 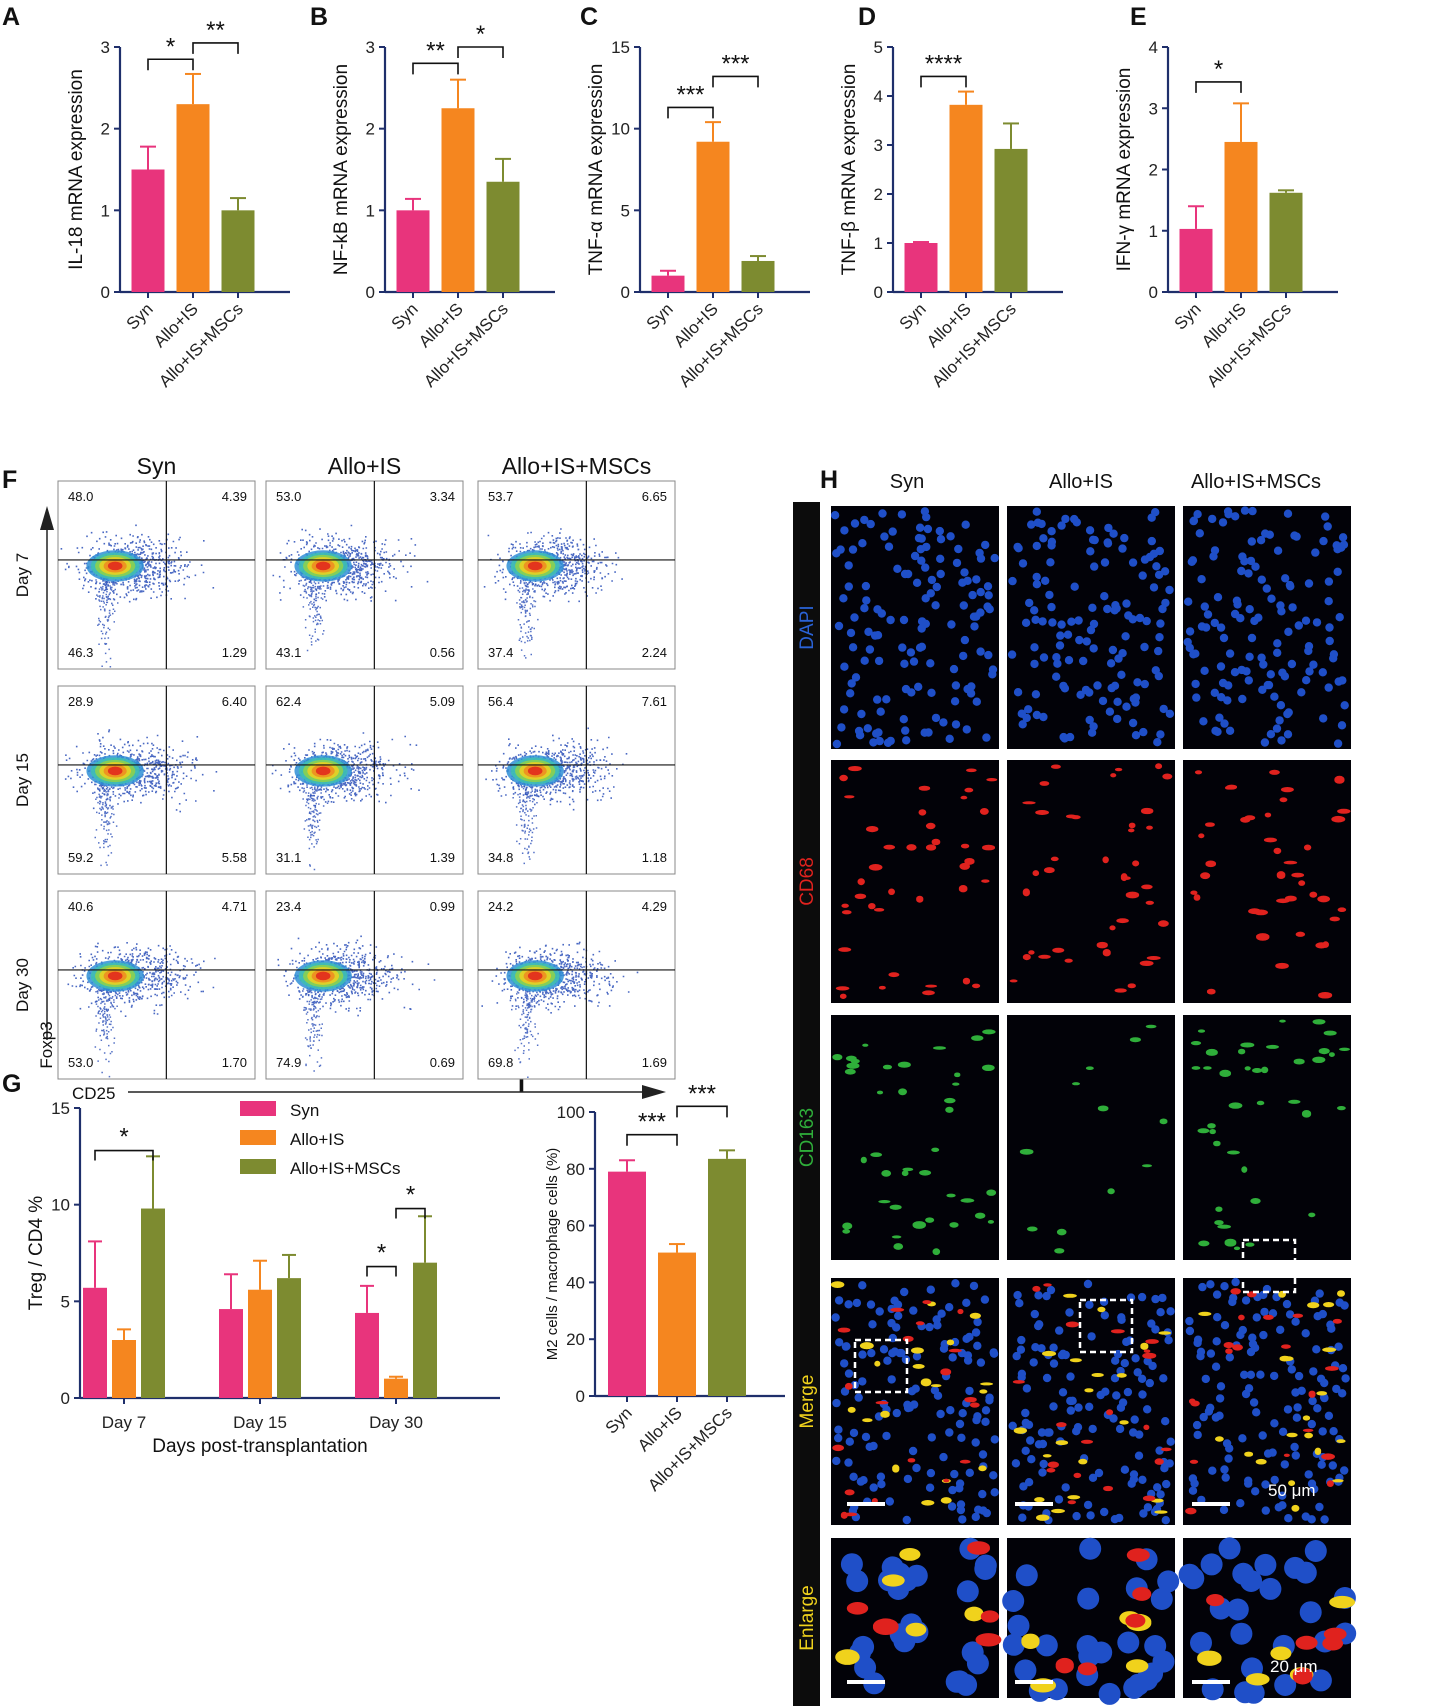 I want to click on cd25-arrow-head, so click(x=654, y=1092).